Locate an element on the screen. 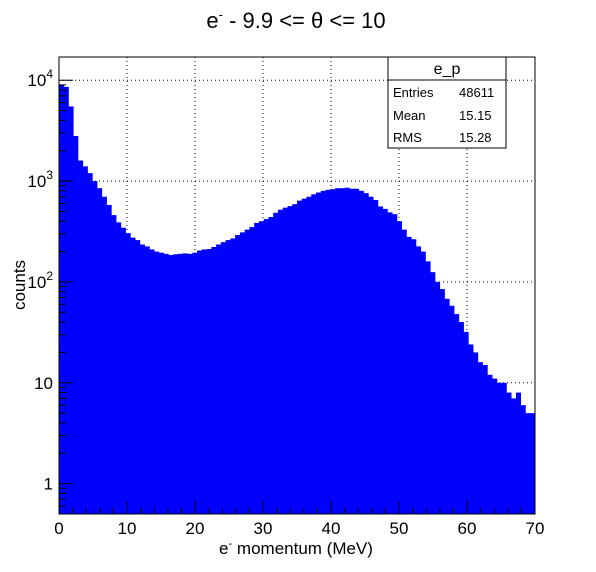 The height and width of the screenshot is (572, 596). y-tick-labels: 1 10 10² 10³ 10⁴ is located at coordinates (40, 280).